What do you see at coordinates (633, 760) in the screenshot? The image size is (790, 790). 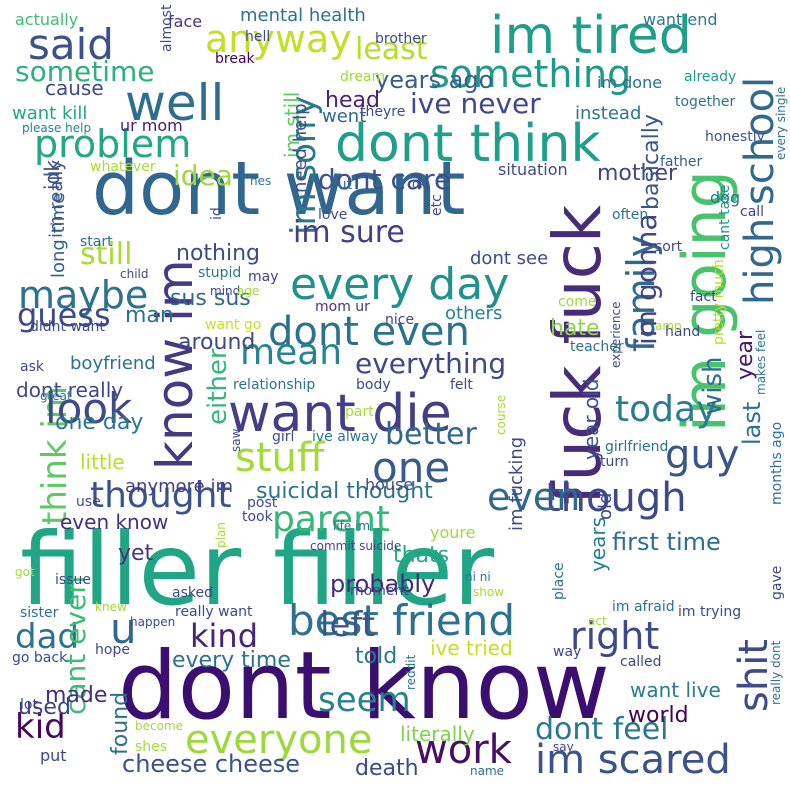 I see `word-im-scared: im scared` at bounding box center [633, 760].